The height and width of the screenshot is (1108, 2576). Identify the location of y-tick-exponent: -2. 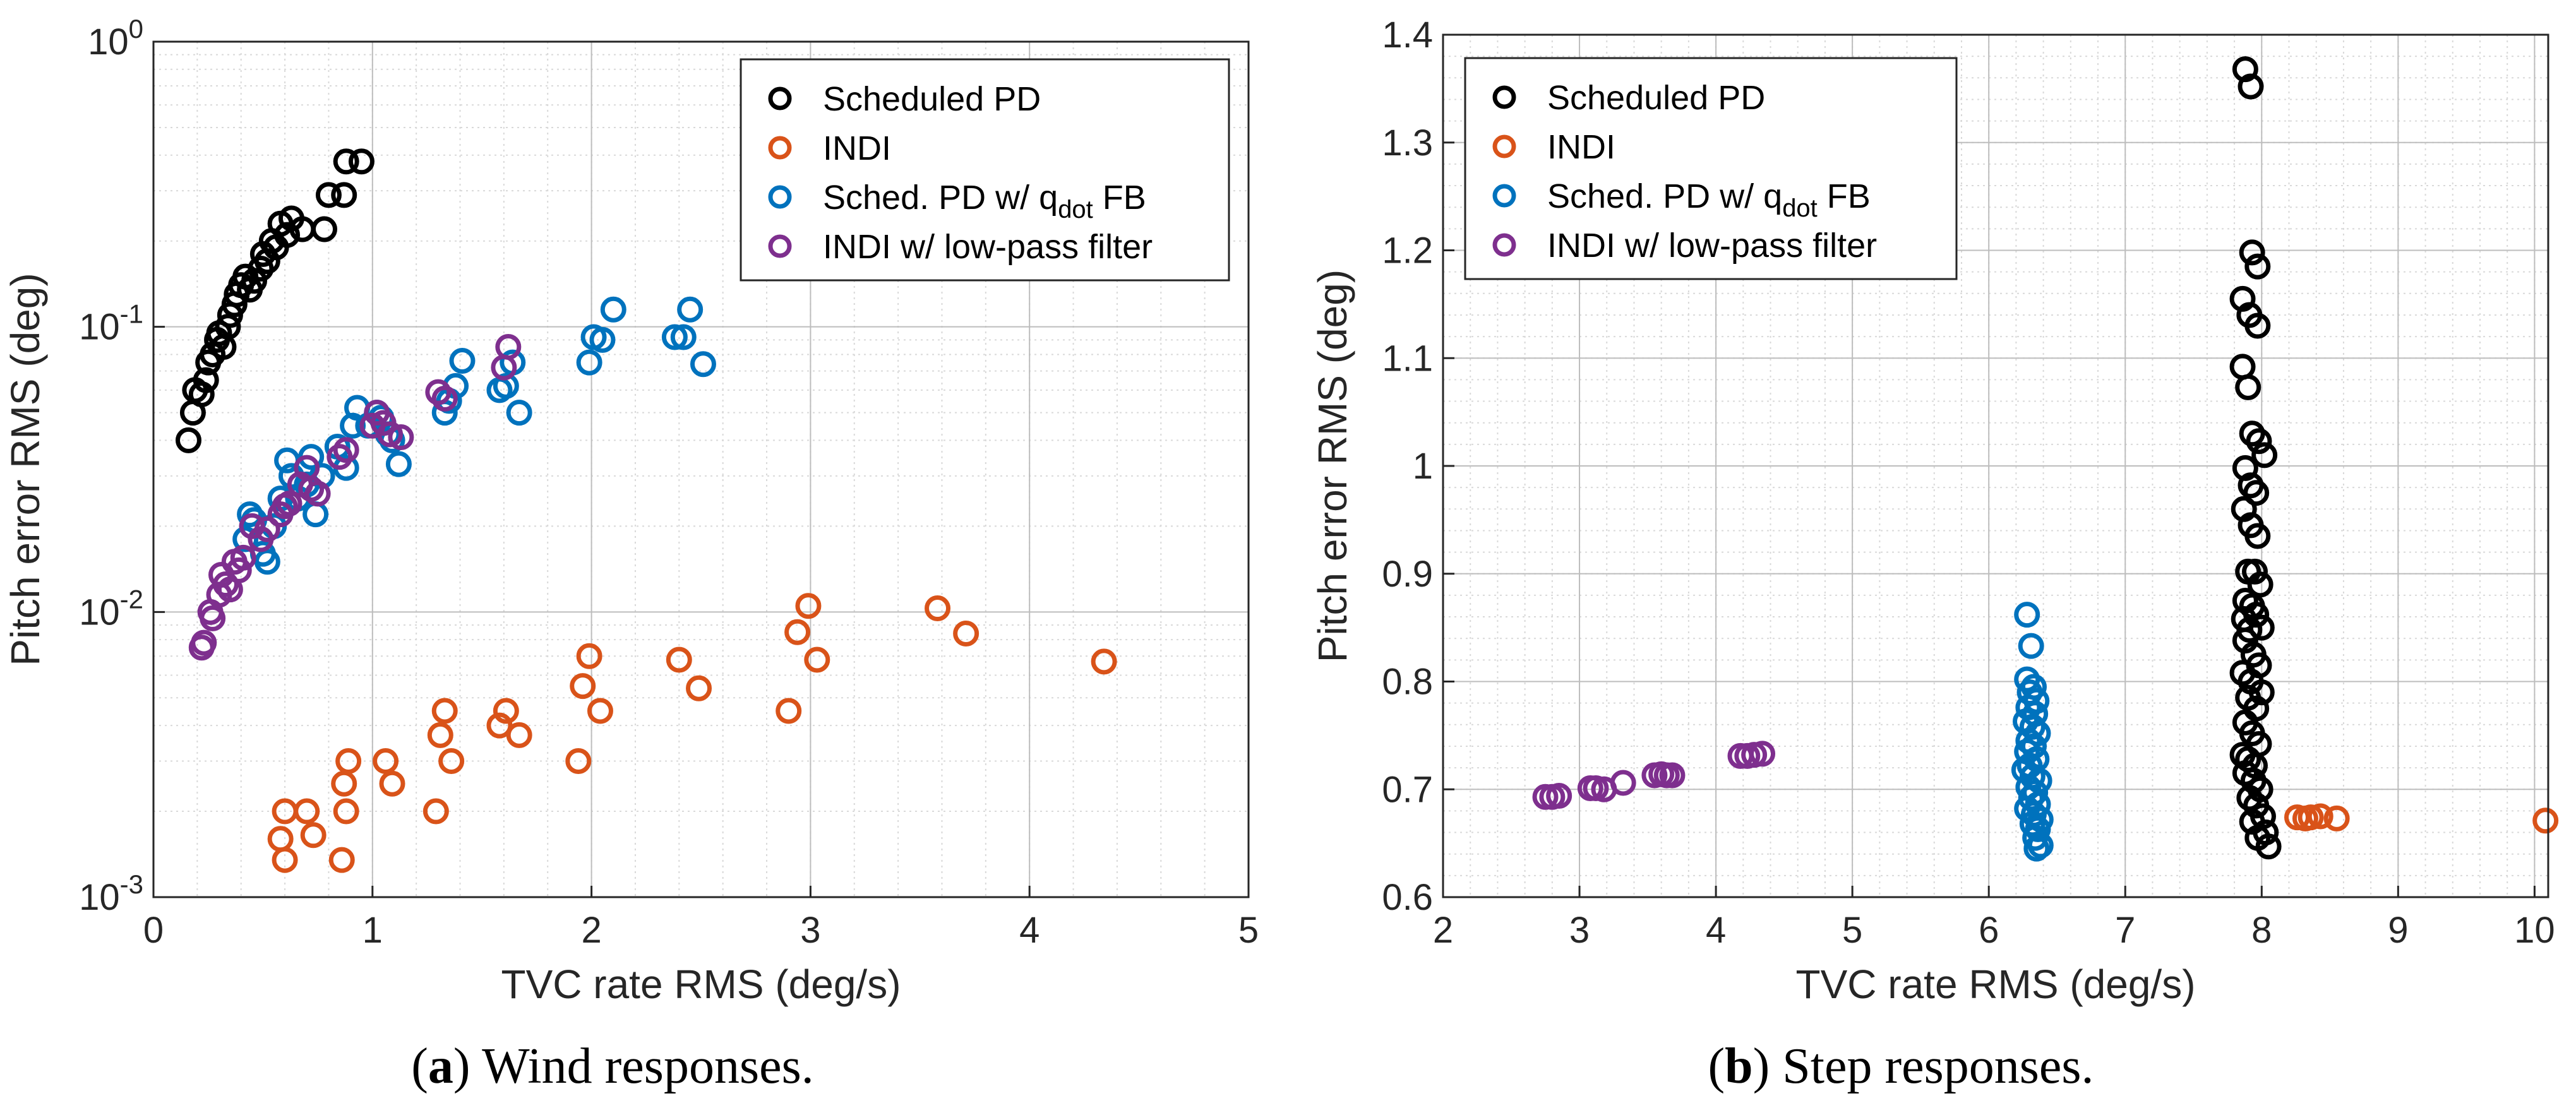
(131, 599).